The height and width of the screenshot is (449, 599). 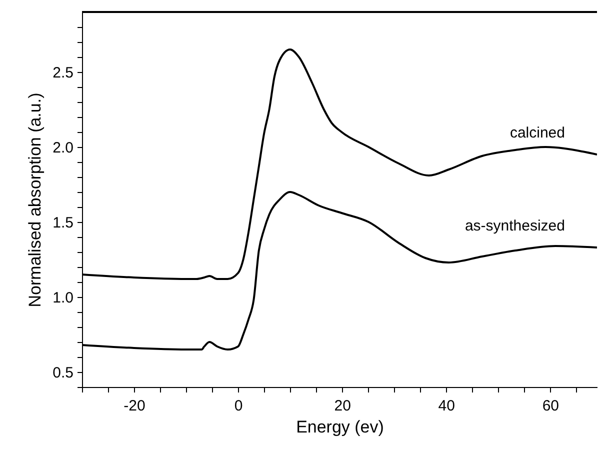 I want to click on y-axis-title: Normalised absorption (a.u.), so click(x=35, y=200).